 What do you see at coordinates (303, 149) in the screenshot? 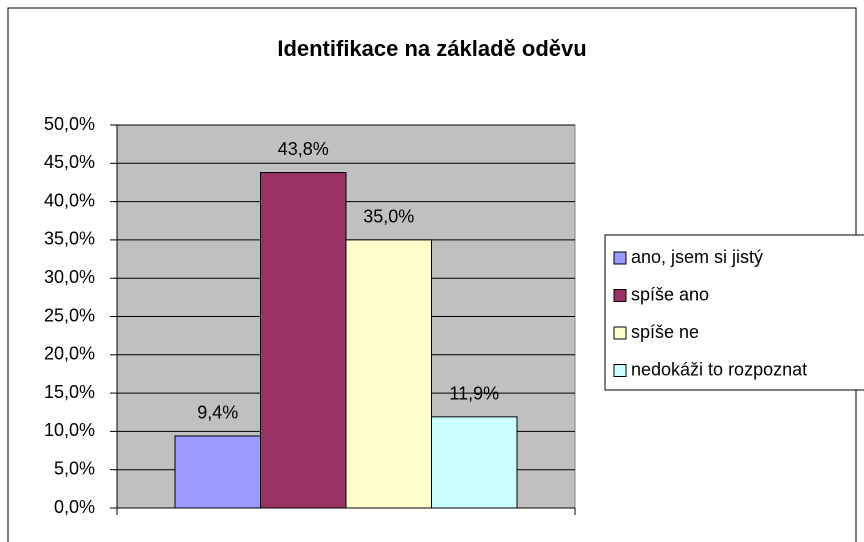
I see `data-label: 43,8%` at bounding box center [303, 149].